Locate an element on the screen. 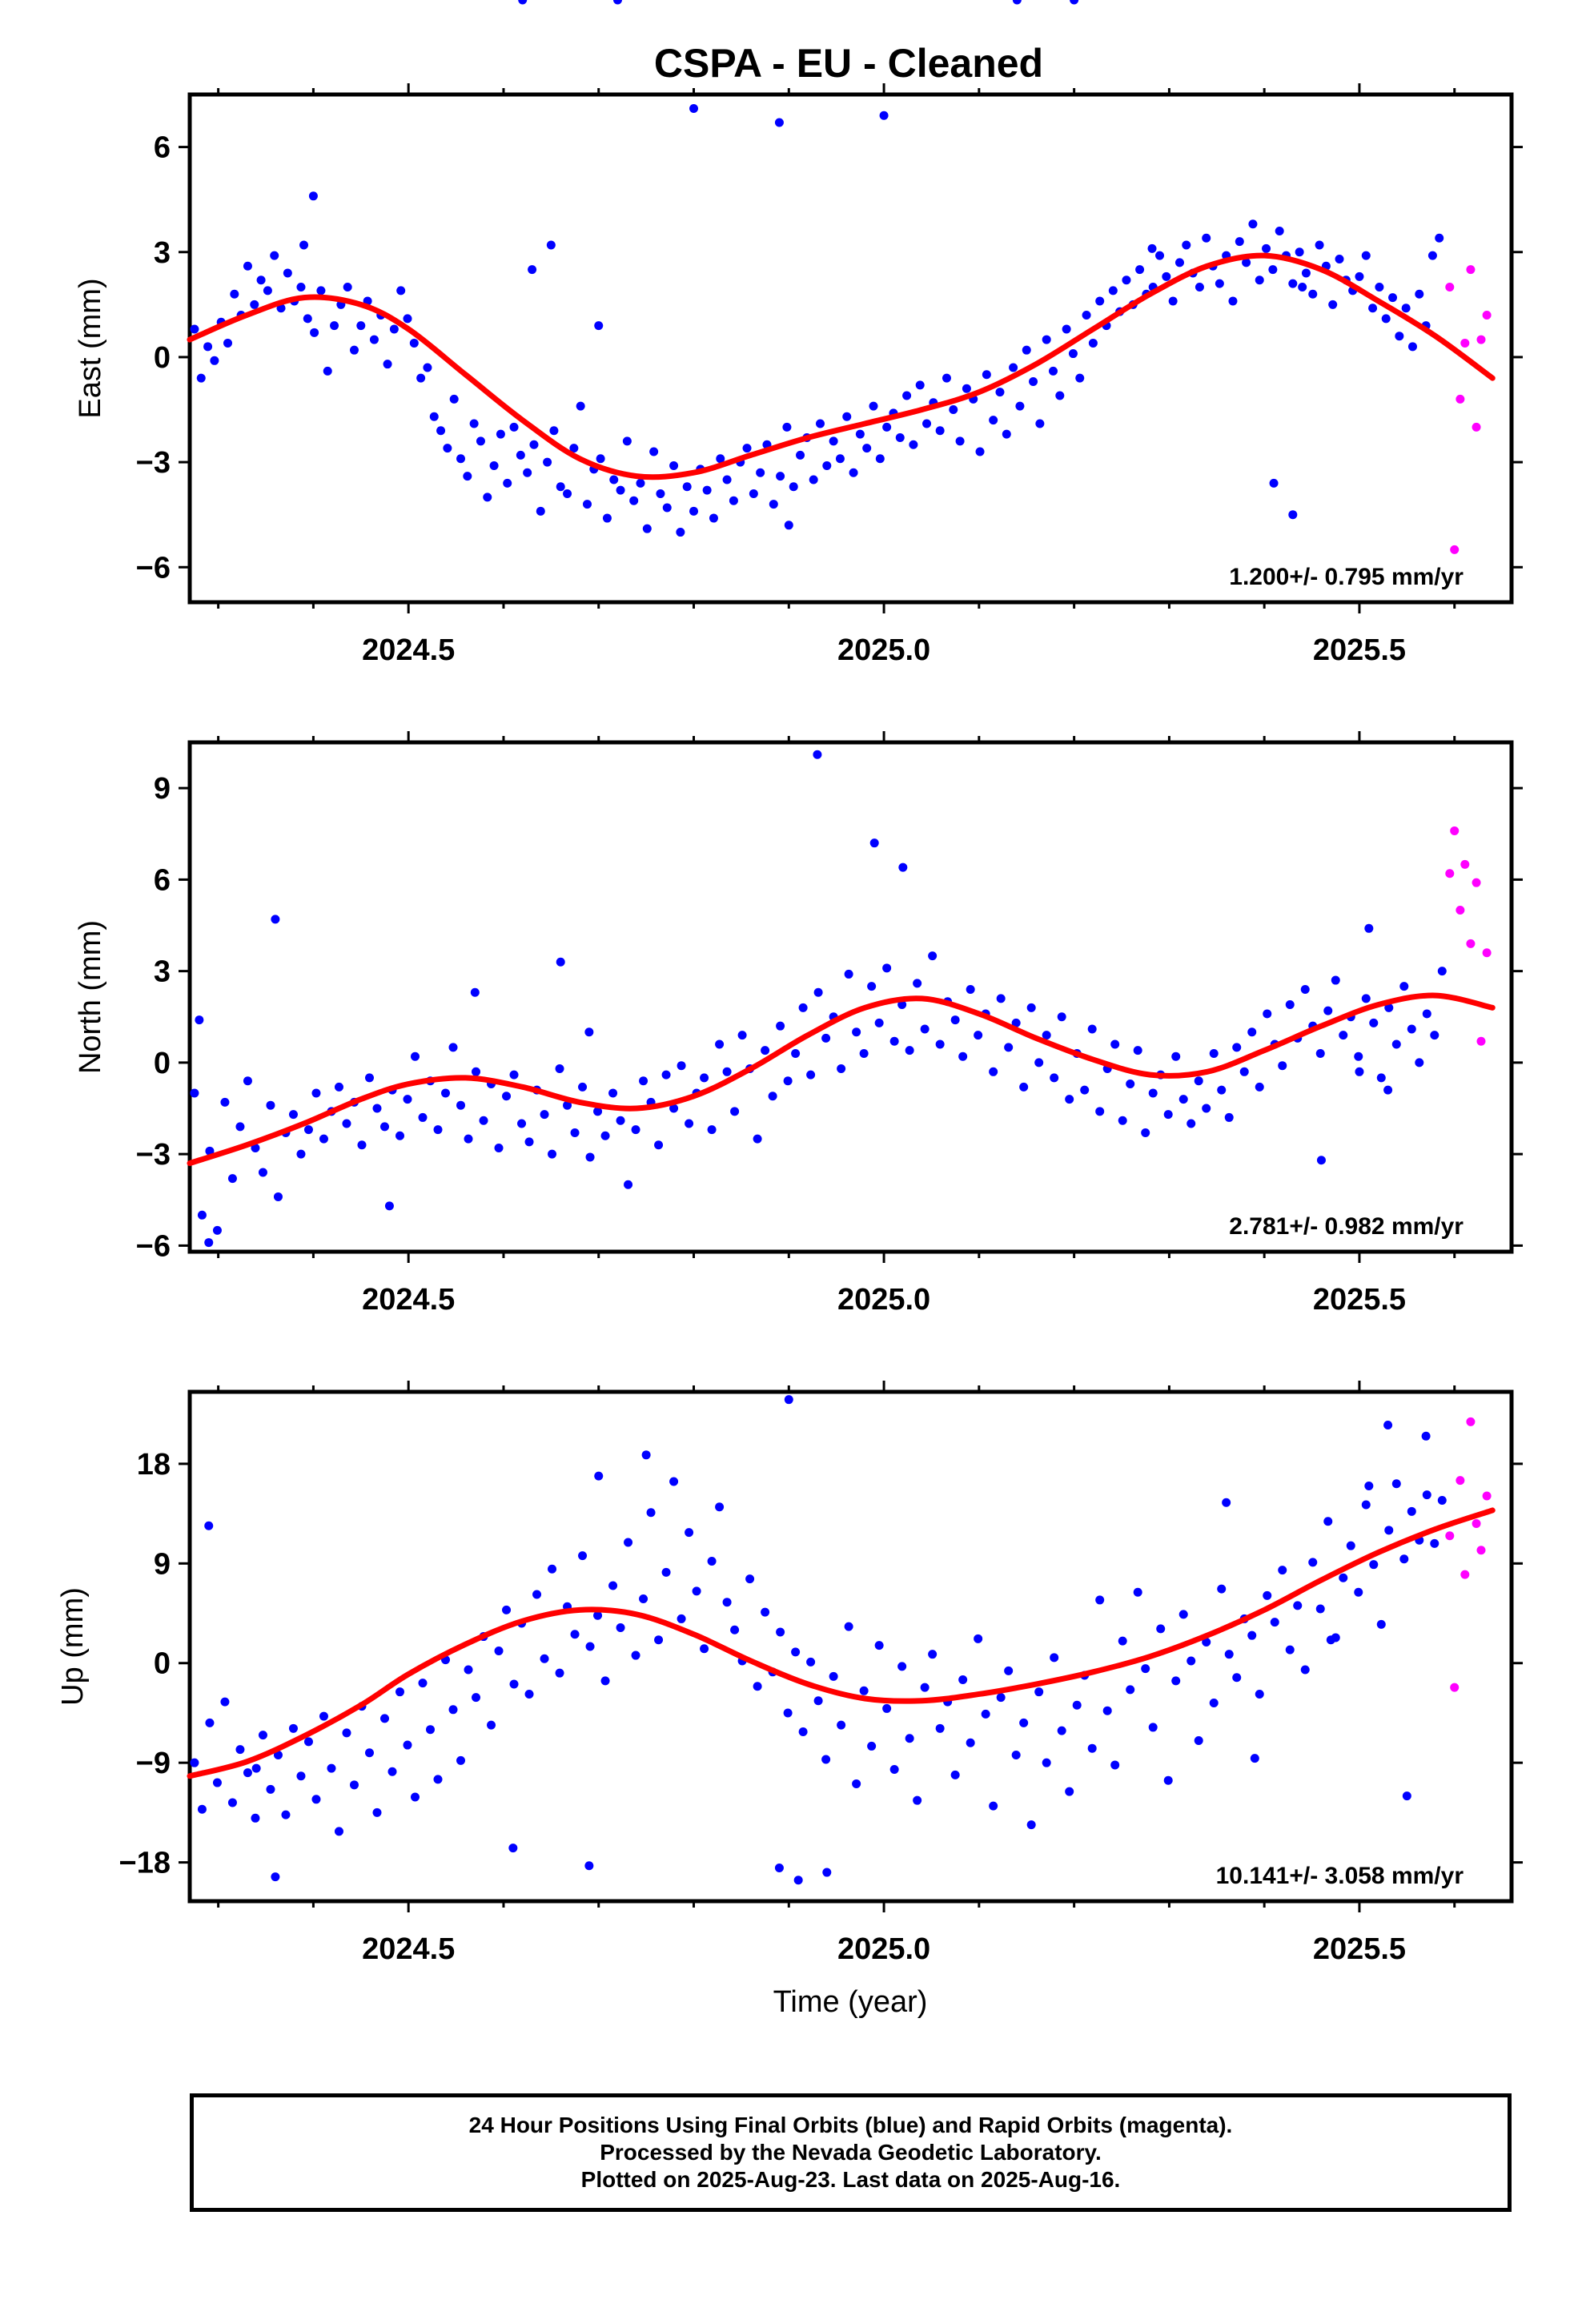 The width and height of the screenshot is (1582, 2324). y-tick-label: 0 is located at coordinates (162, 1063).